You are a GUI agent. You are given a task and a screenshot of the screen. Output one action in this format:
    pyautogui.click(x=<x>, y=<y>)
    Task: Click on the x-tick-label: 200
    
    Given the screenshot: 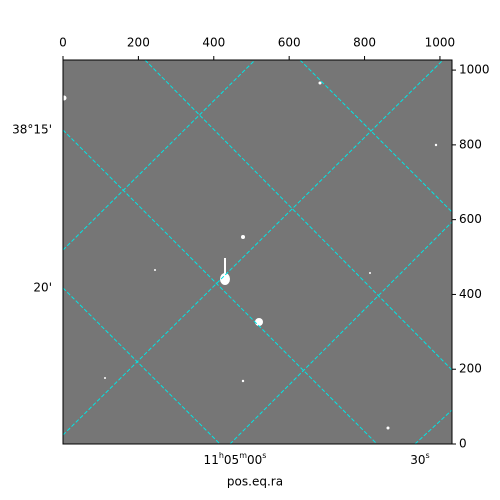 What is the action you would take?
    pyautogui.click(x=138, y=43)
    